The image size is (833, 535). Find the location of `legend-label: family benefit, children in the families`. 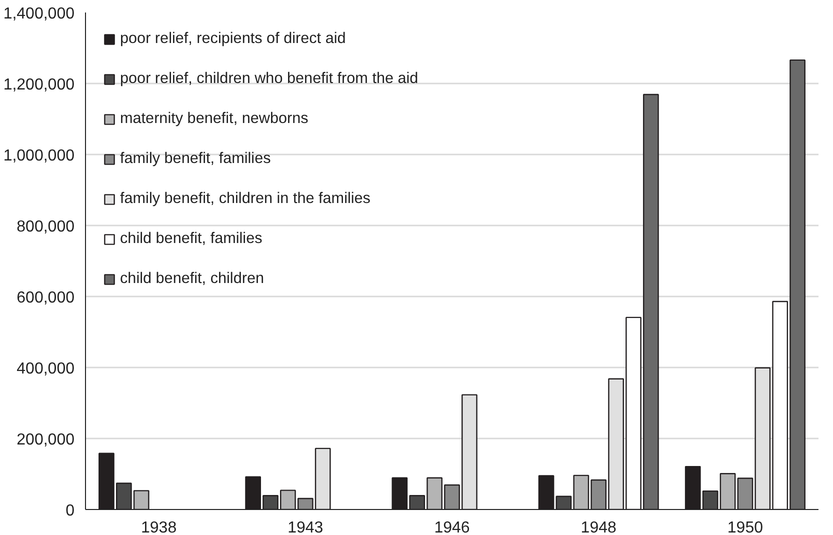

legend-label: family benefit, children in the families is located at coordinates (245, 199).